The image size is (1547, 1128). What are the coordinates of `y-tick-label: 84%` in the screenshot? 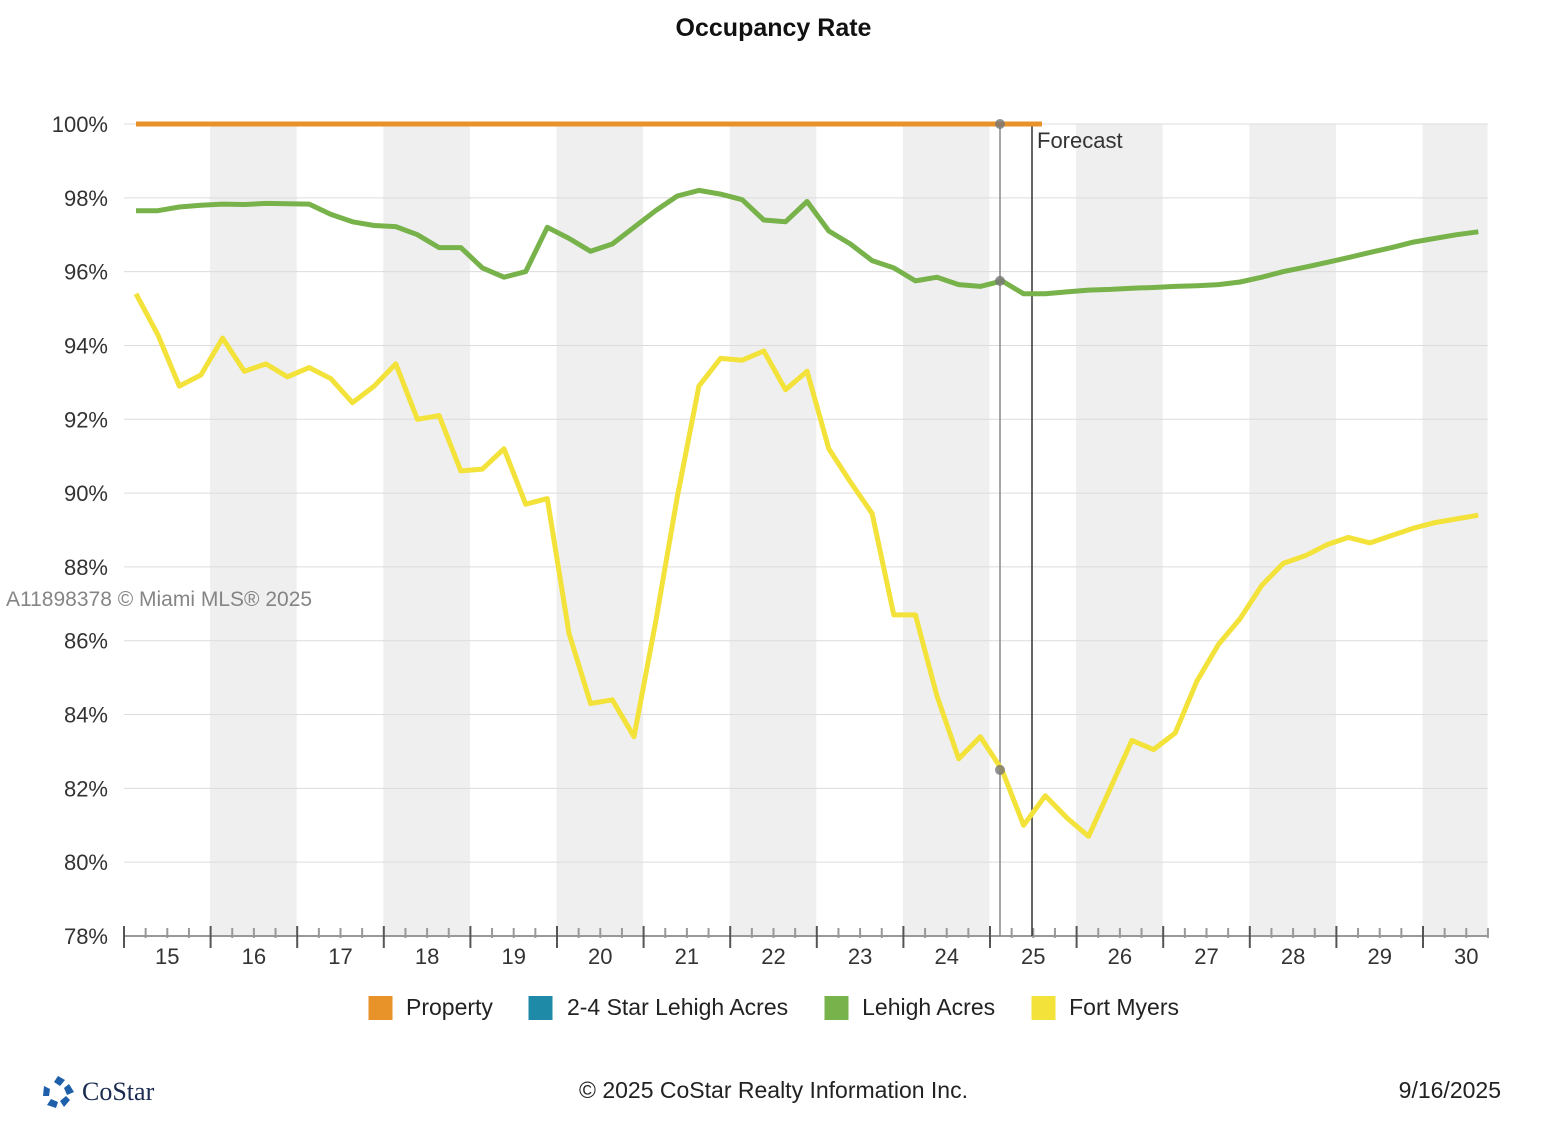 It's located at (86, 715).